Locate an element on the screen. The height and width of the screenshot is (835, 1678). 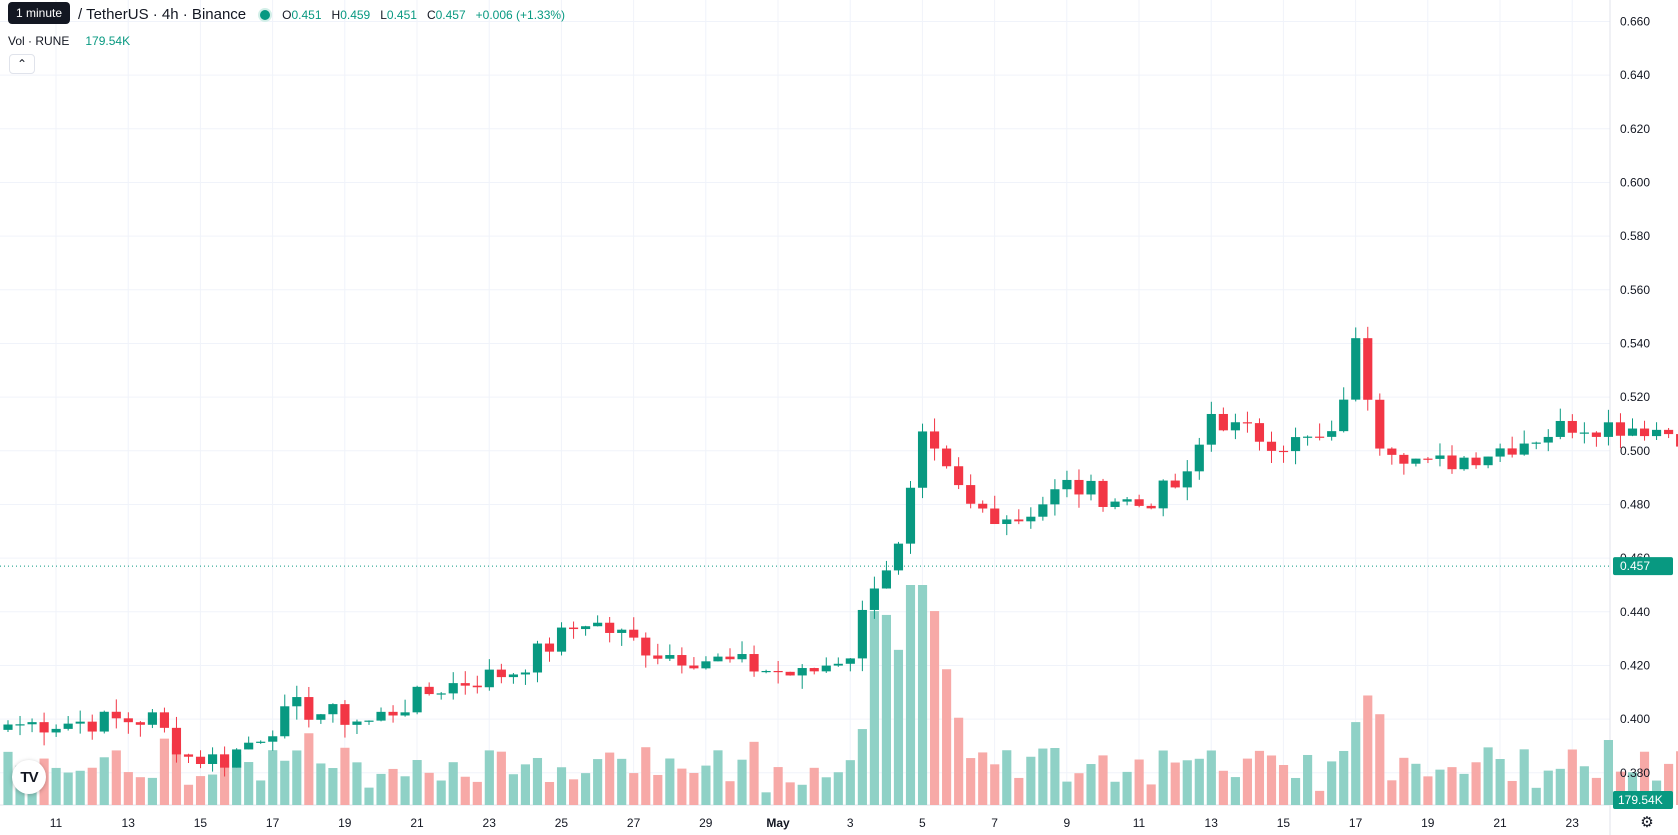
time-tick-label: 29 is located at coordinates (706, 823).